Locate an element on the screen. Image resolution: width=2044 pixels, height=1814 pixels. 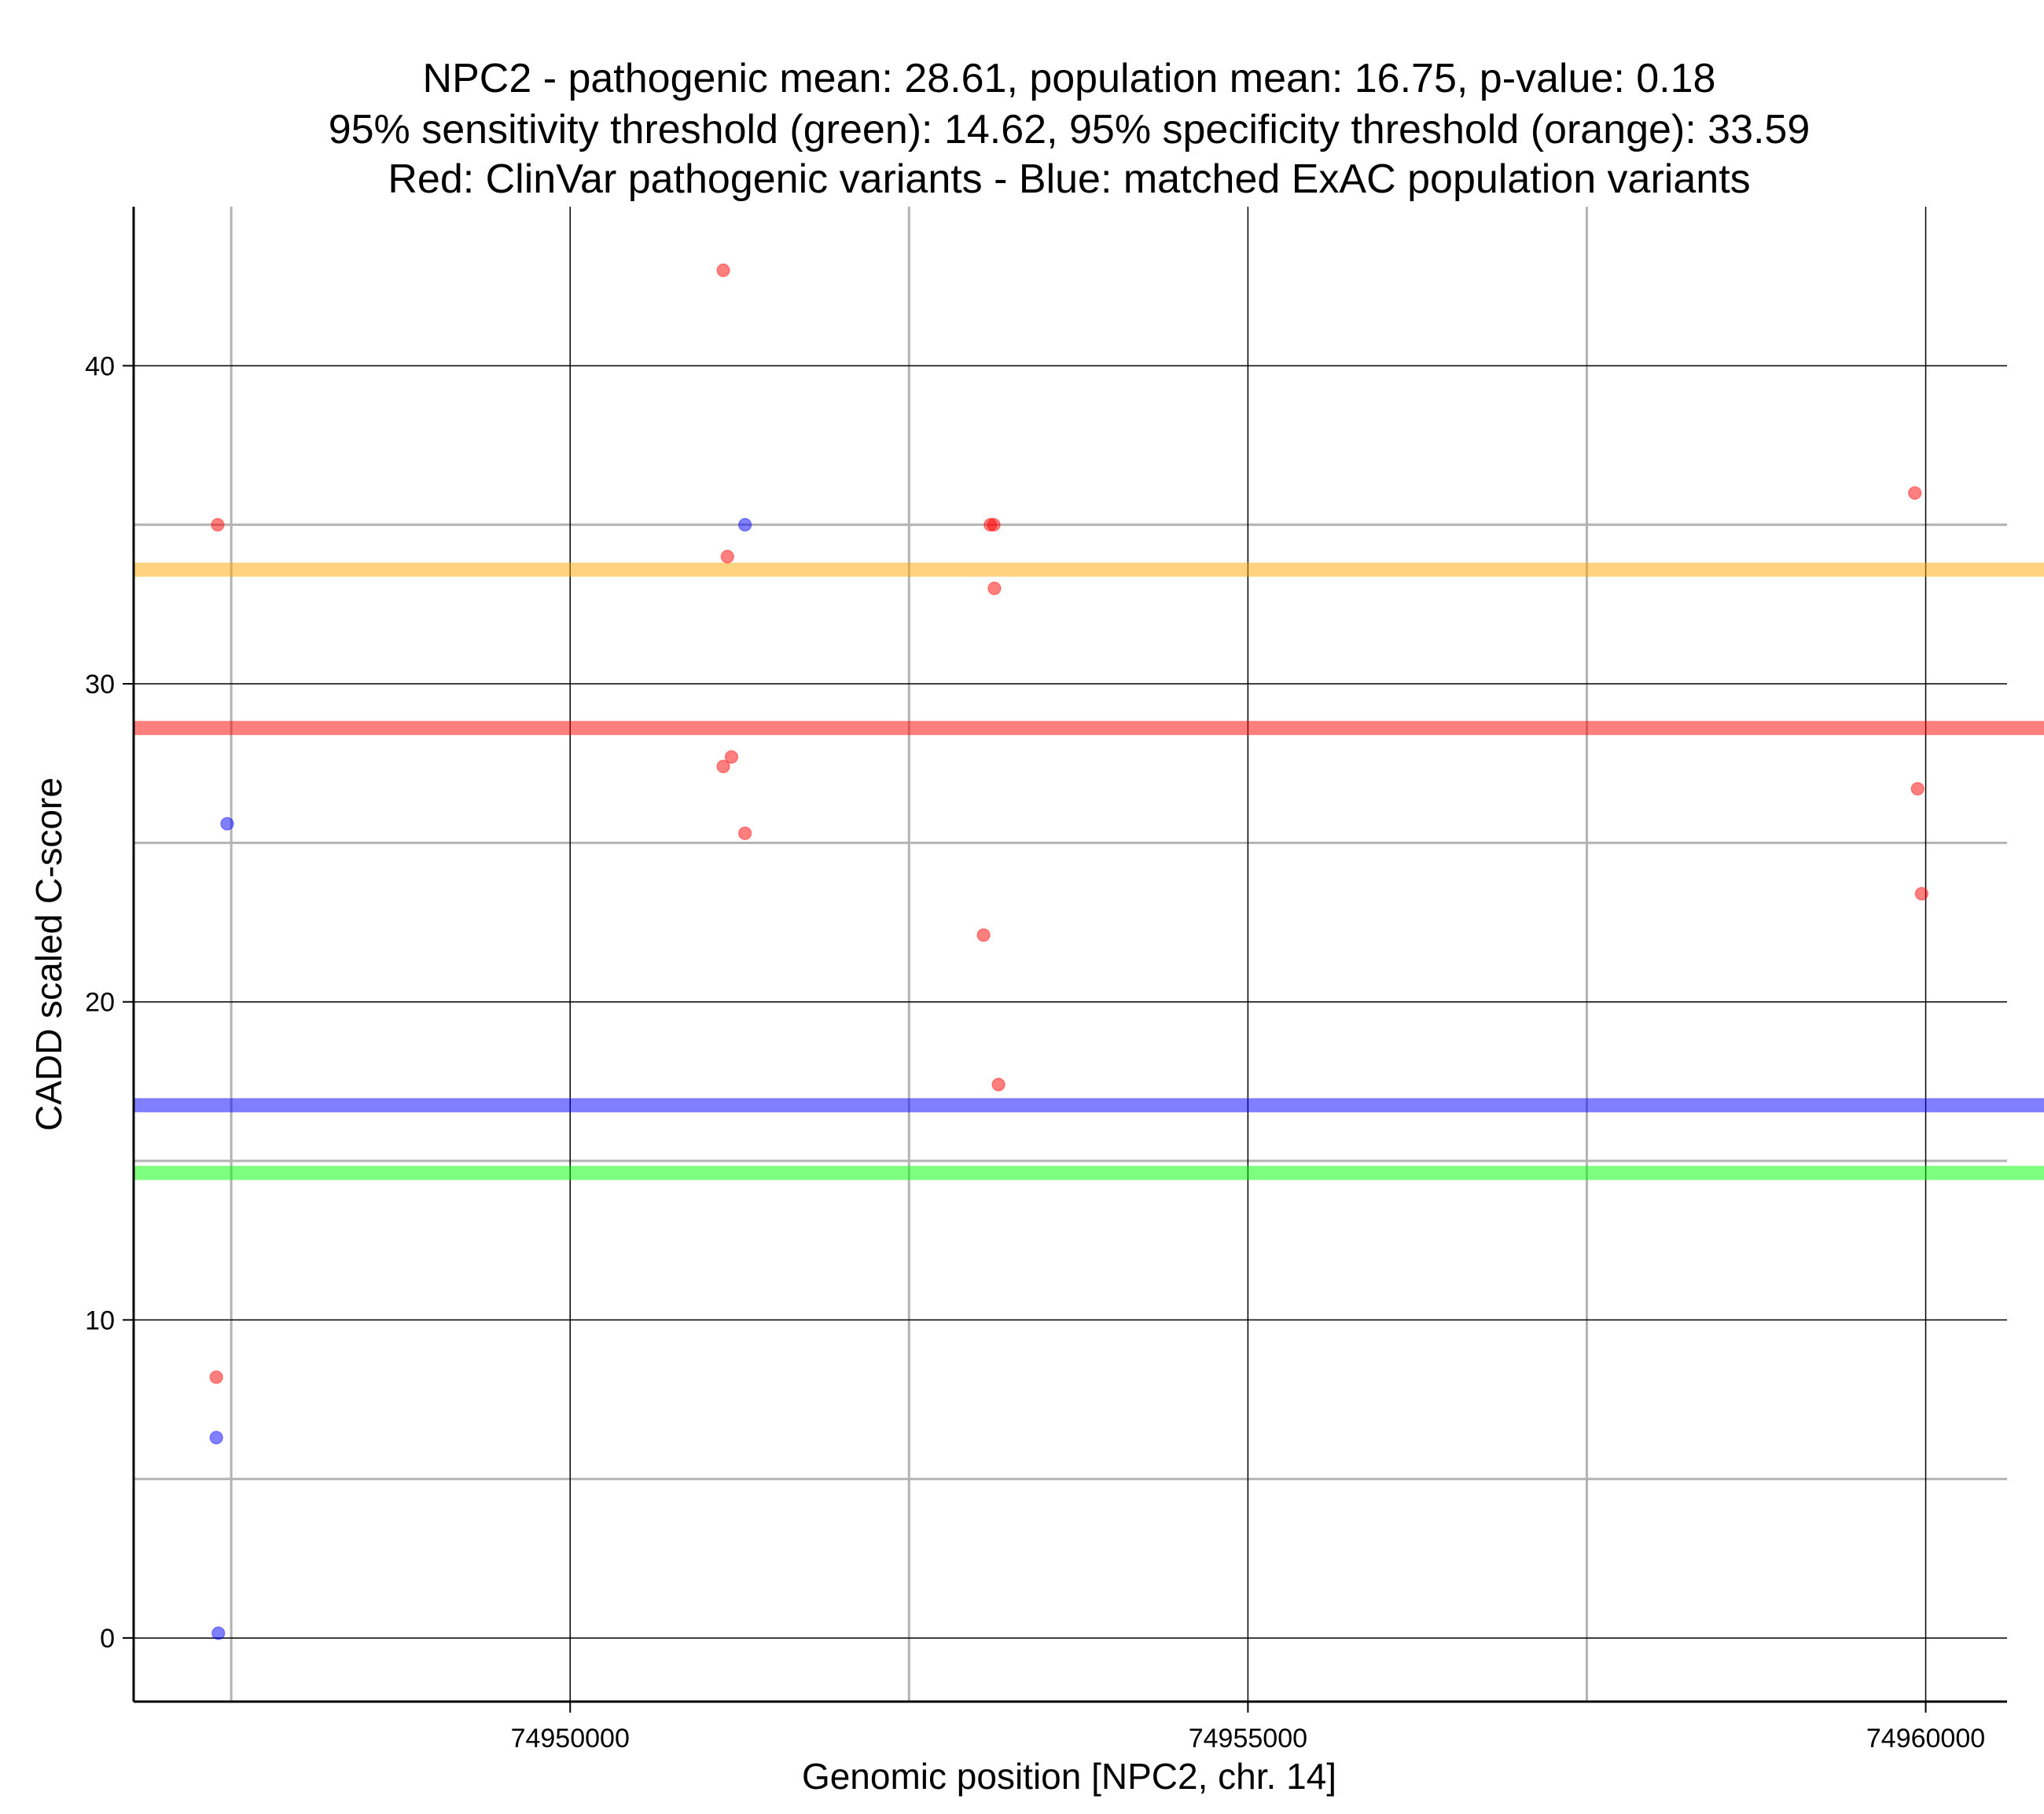
y-tick-label: 10 is located at coordinates (100, 1320).